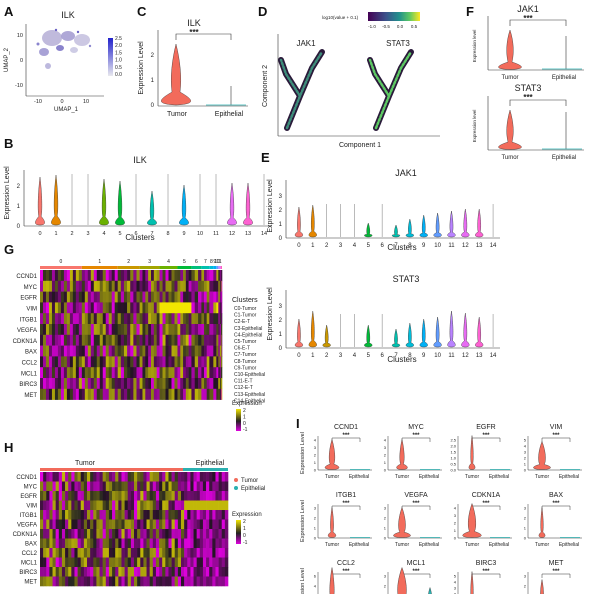 The image size is (598, 594). What do you see at coordinates (472, 477) in the screenshot?
I see `i-group-tumor: Tumor` at bounding box center [472, 477].